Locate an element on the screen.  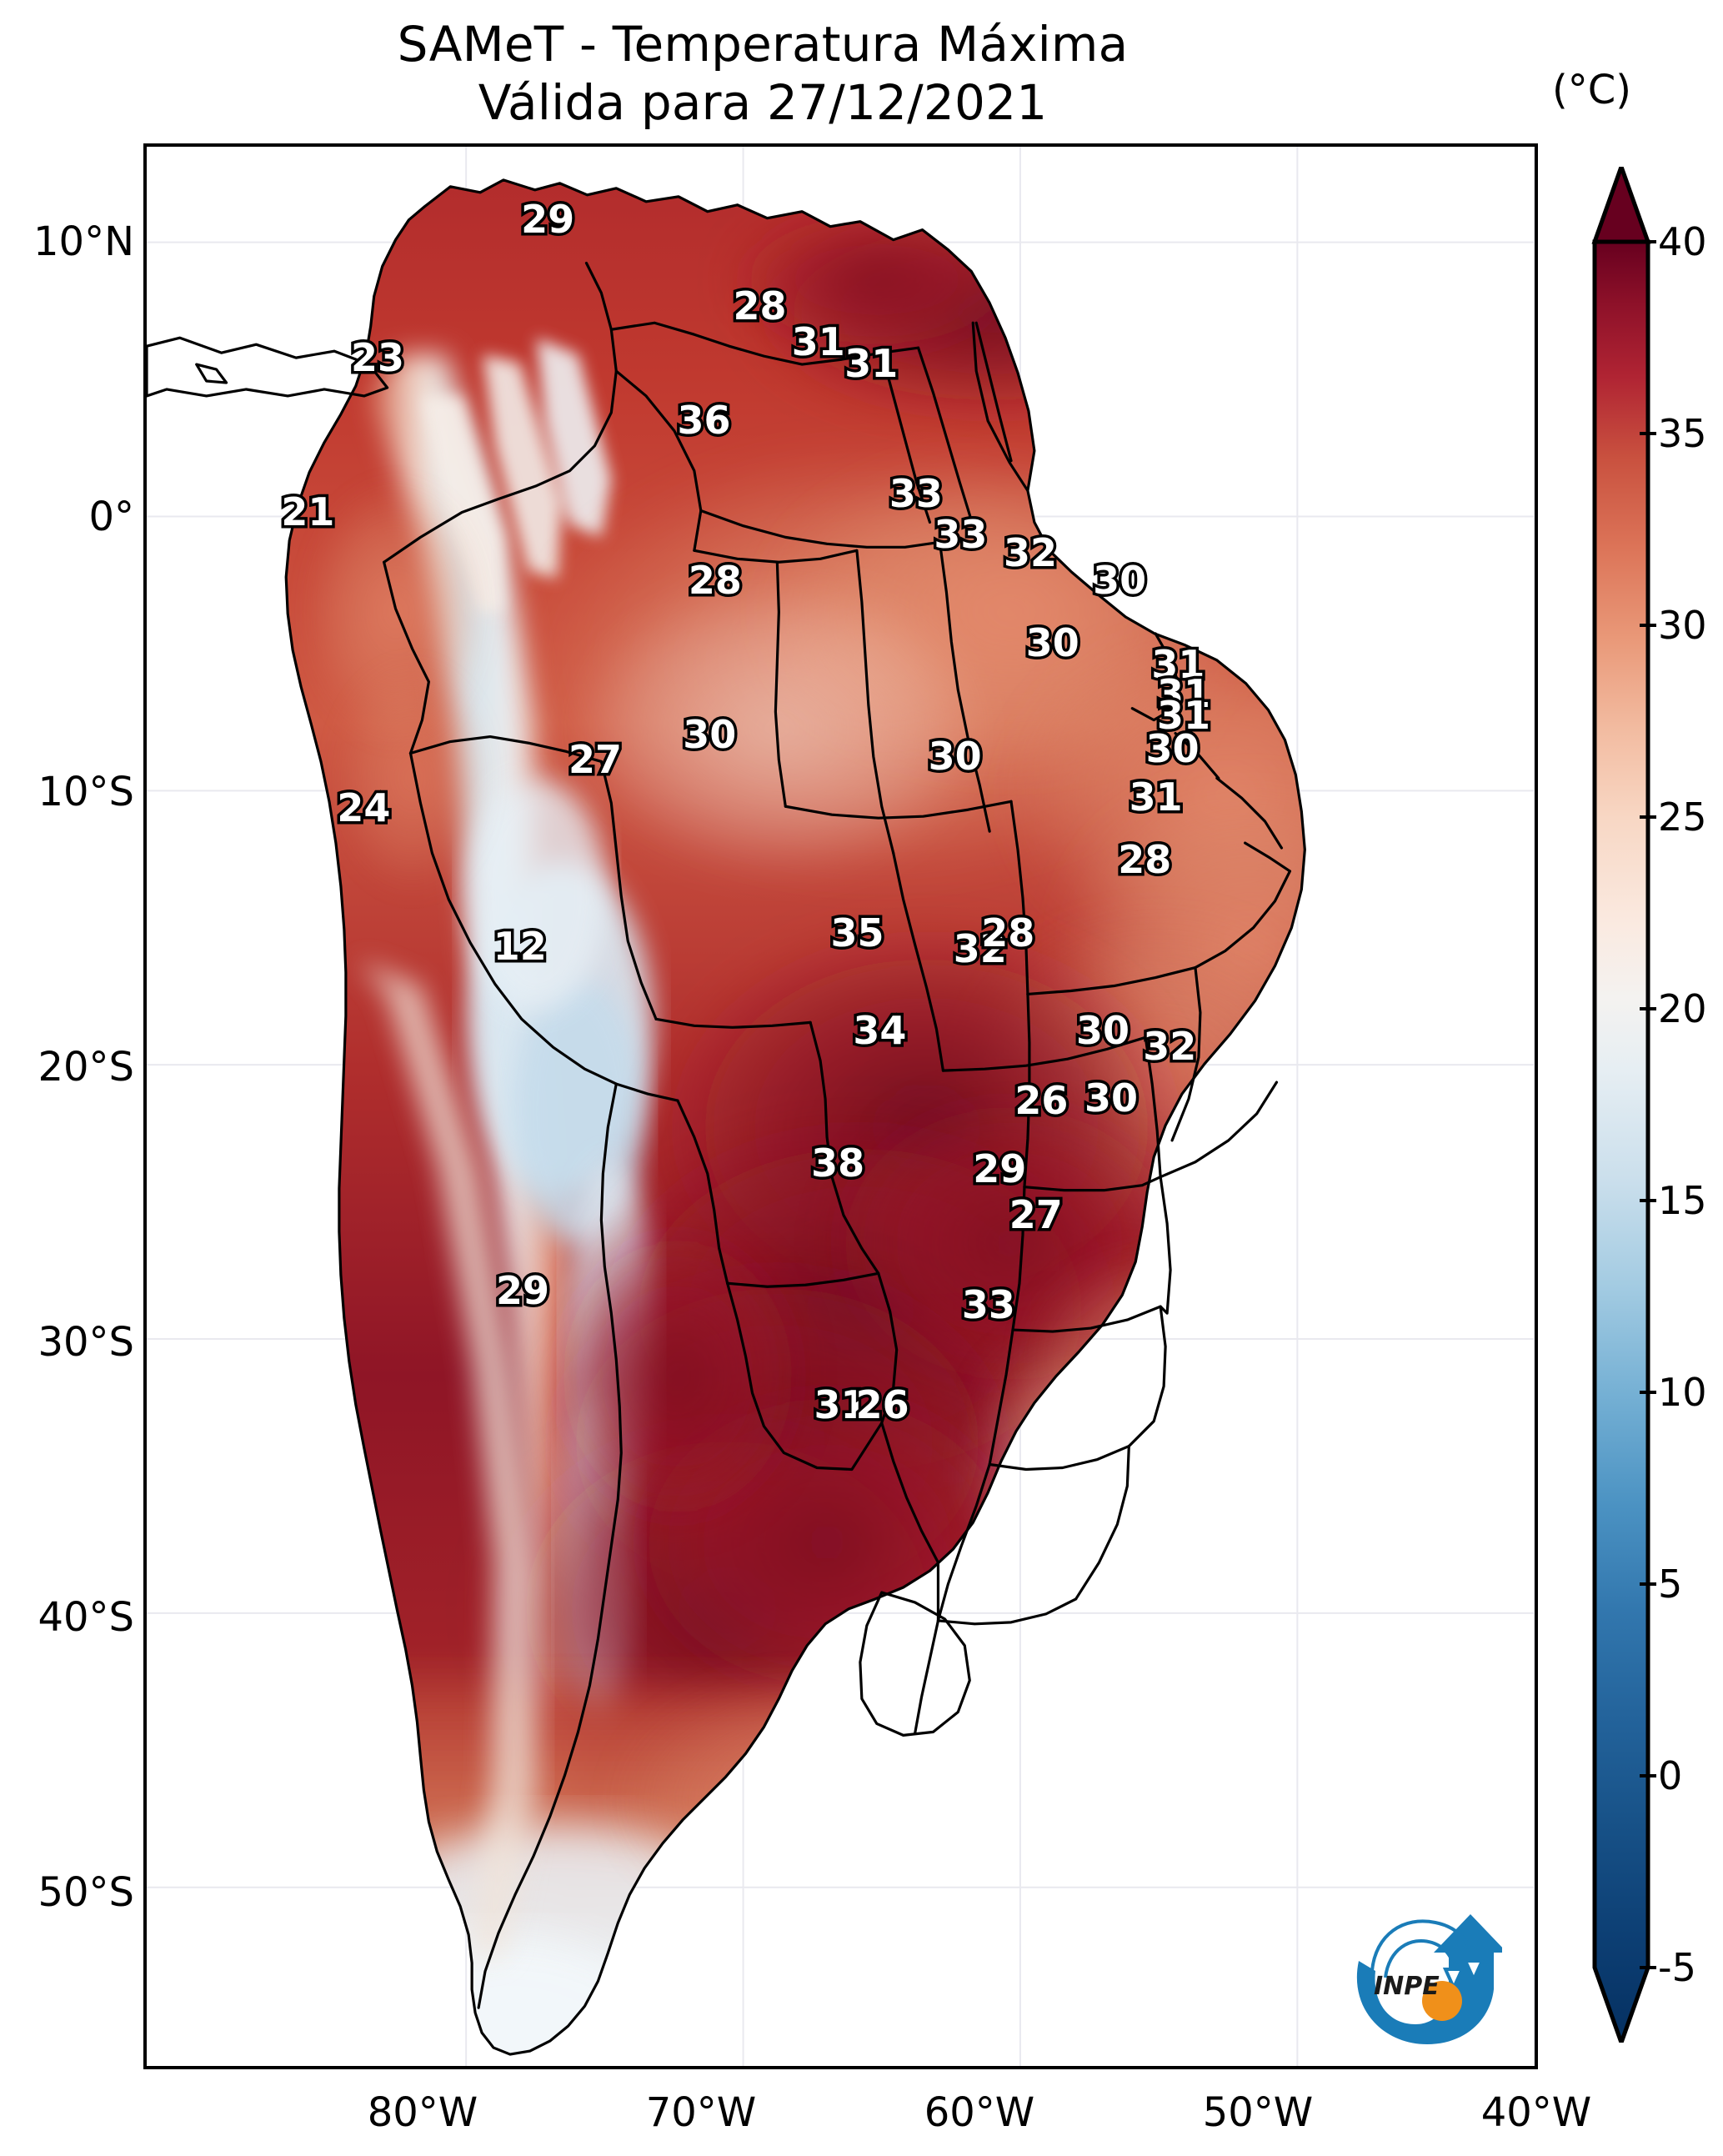
inpe-inner-arc-icon is located at coordinates (1420, 1959).